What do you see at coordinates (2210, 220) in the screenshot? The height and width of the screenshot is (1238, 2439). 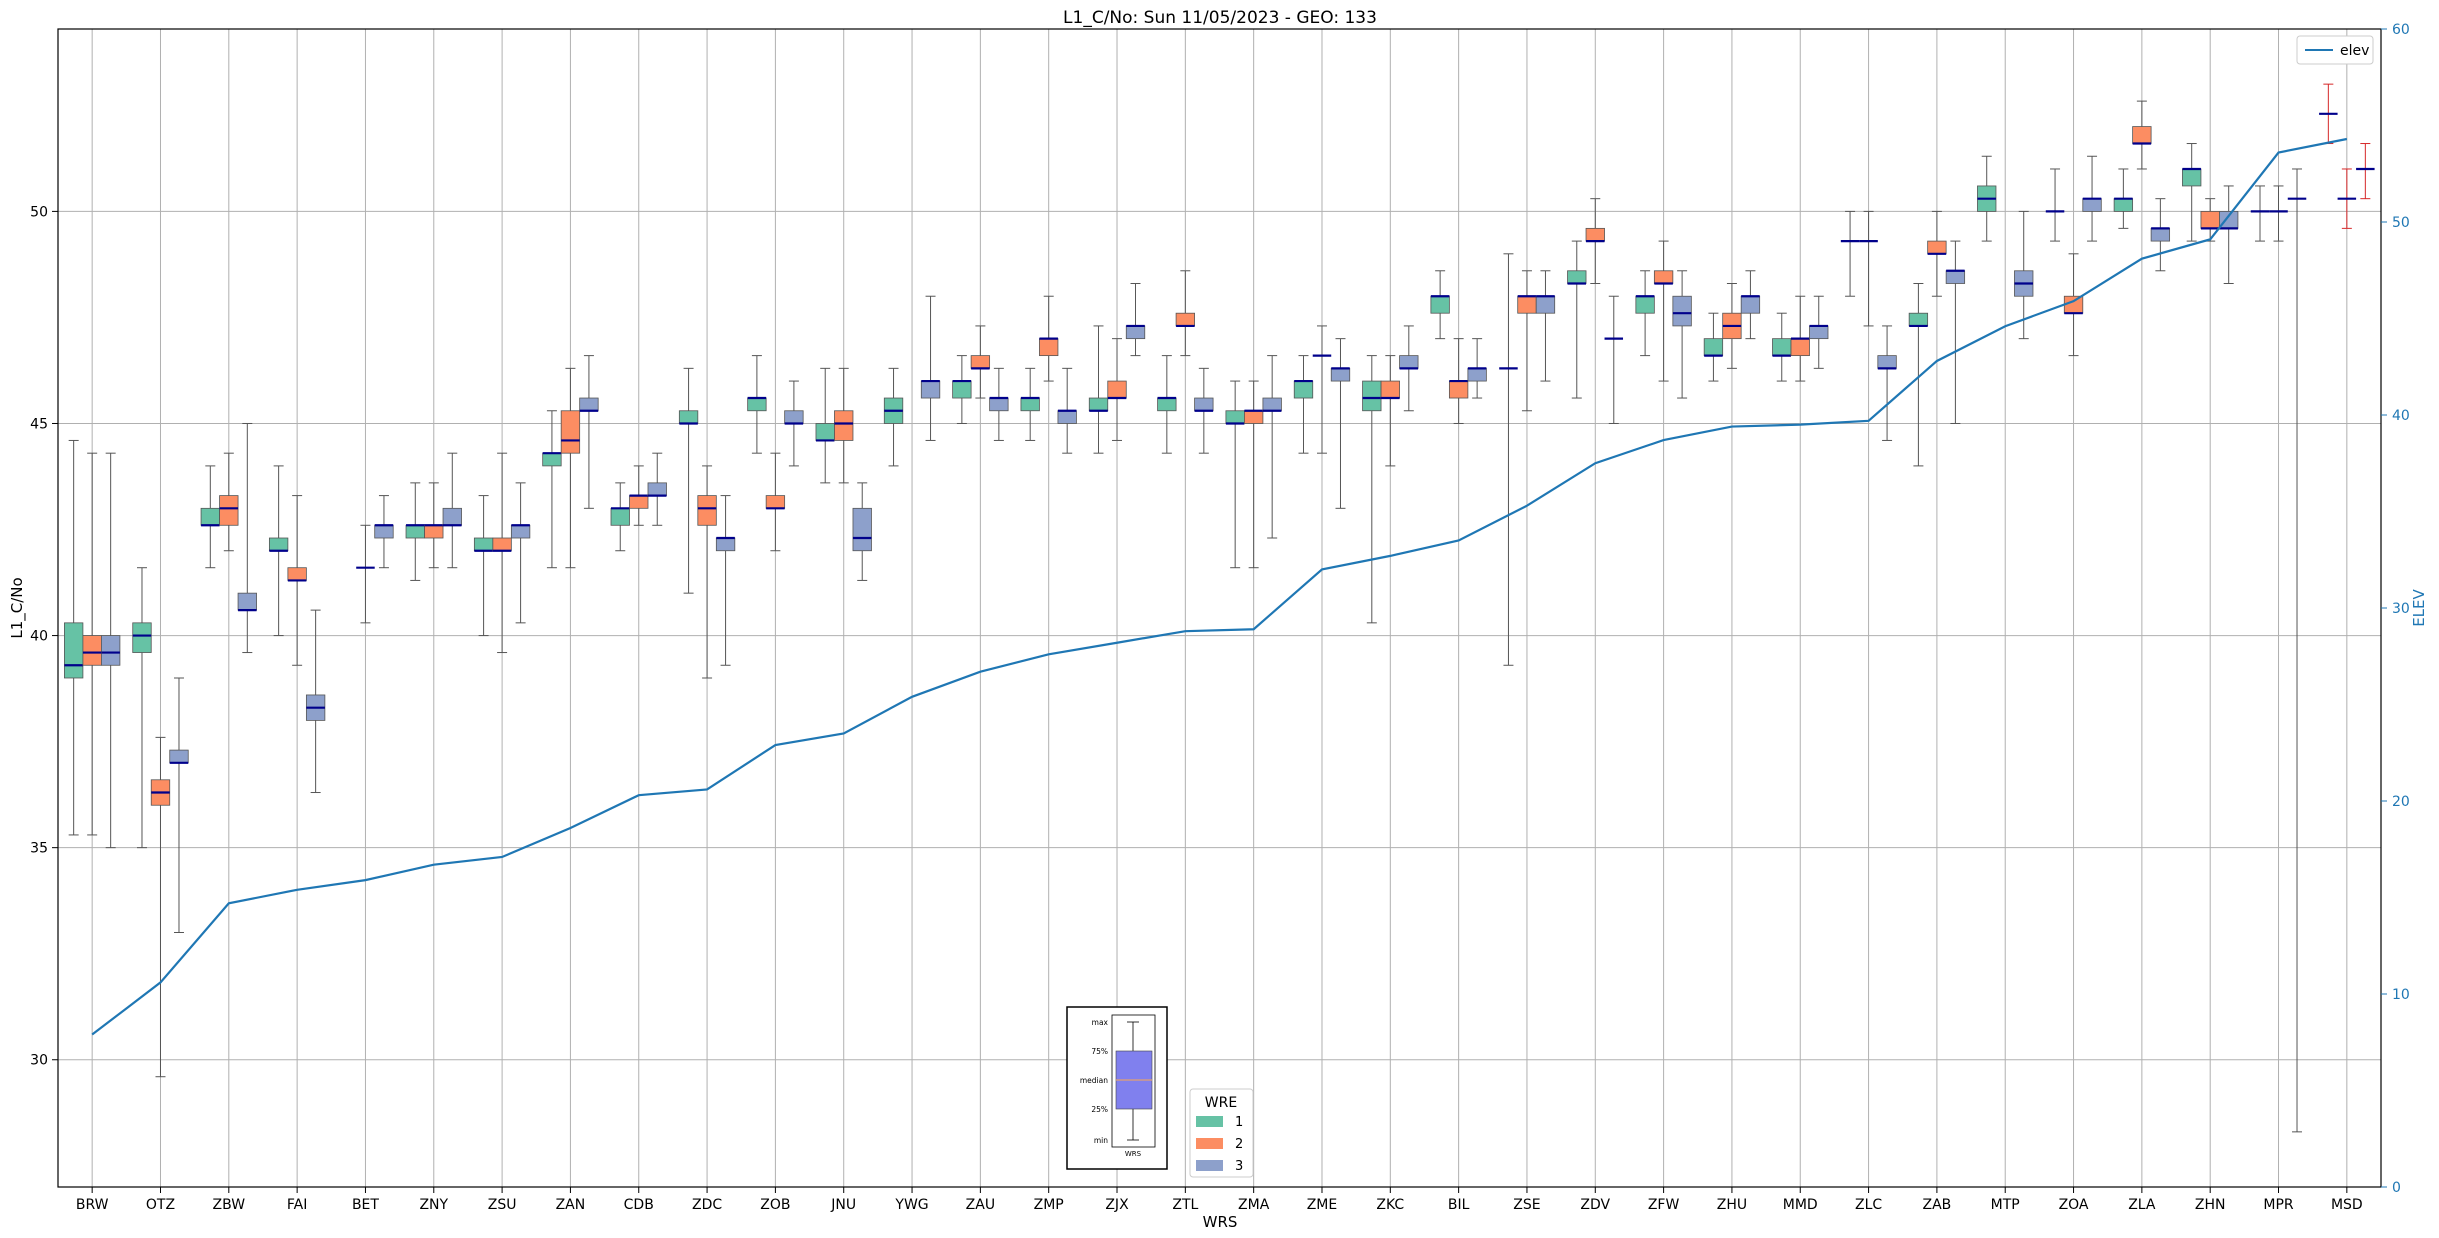 I see `box-zhn-wre2` at bounding box center [2210, 220].